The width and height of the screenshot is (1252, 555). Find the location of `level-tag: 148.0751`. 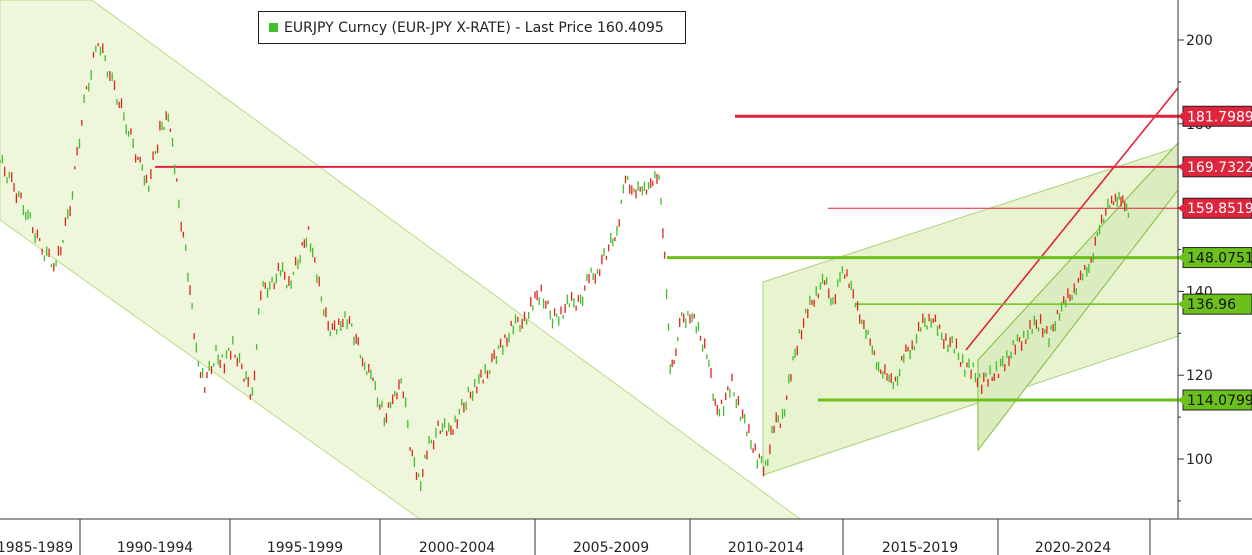

level-tag: 148.0751 is located at coordinates (1215, 258).